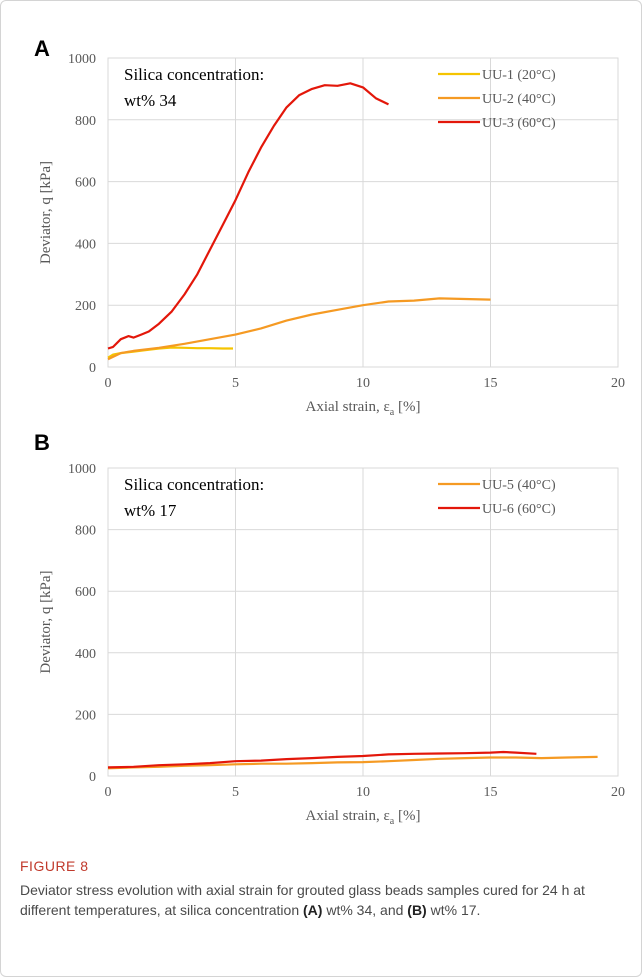  What do you see at coordinates (519, 123) in the screenshot?
I see `legend-label-3: UU-3 (60°C)` at bounding box center [519, 123].